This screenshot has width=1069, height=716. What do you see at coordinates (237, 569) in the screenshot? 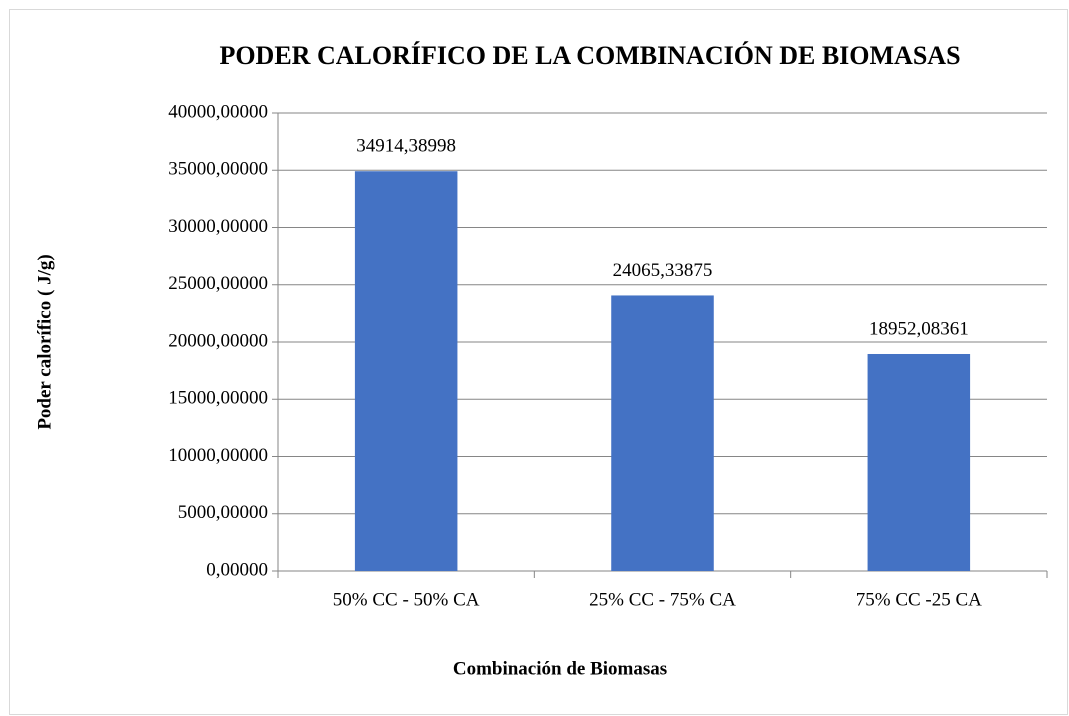
I see `y-tick-label: 0,00000` at bounding box center [237, 569].